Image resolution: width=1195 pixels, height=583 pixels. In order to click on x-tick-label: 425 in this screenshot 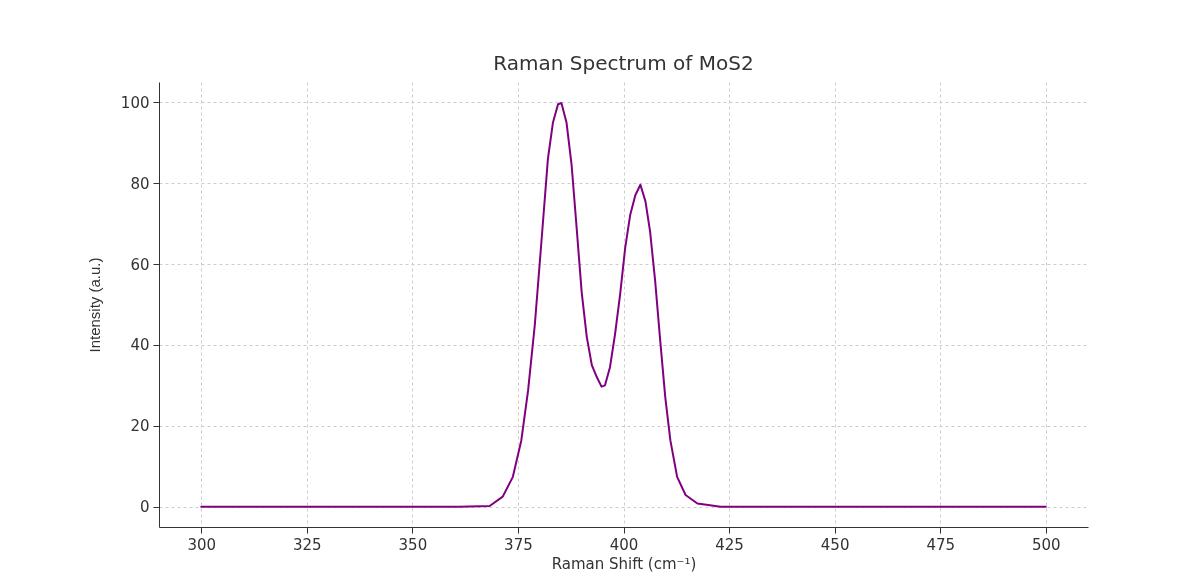, I will do `click(729, 544)`.